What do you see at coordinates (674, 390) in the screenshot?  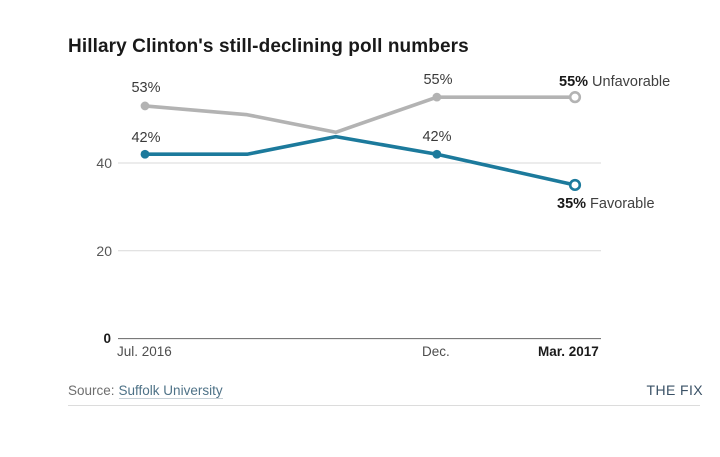 I see `brand-the-fix: THE FIX` at bounding box center [674, 390].